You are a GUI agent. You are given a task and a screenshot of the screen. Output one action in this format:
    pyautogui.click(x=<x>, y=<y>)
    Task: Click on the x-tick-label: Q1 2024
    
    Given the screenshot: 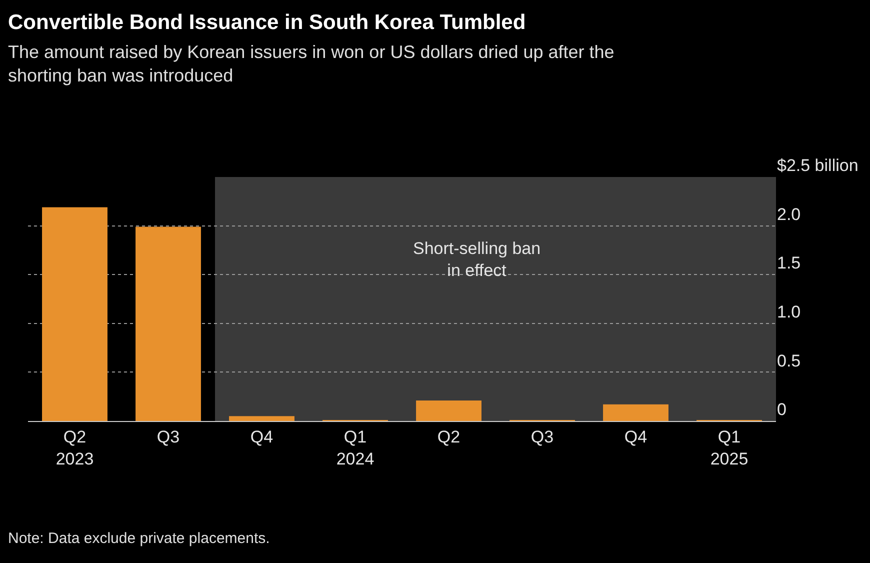 What is the action you would take?
    pyautogui.click(x=355, y=447)
    